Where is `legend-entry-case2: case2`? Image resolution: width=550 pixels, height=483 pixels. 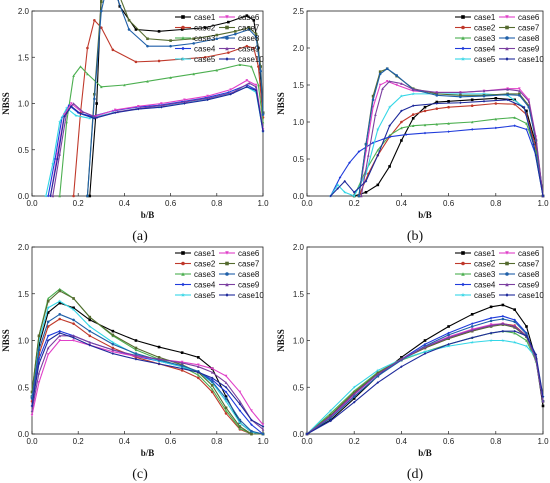
legend-entry-case2: case2 is located at coordinates (195, 264).